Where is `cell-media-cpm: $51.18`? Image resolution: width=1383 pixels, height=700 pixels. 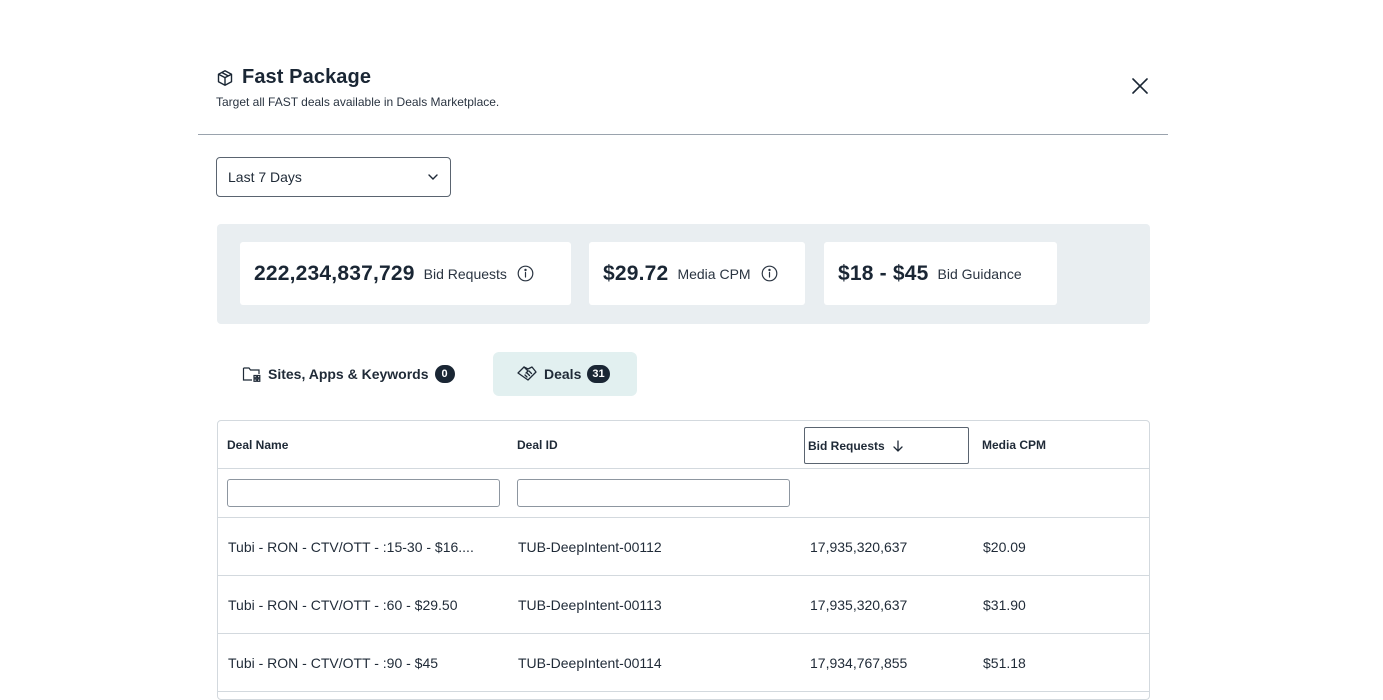 cell-media-cpm: $51.18 is located at coordinates (1004, 663).